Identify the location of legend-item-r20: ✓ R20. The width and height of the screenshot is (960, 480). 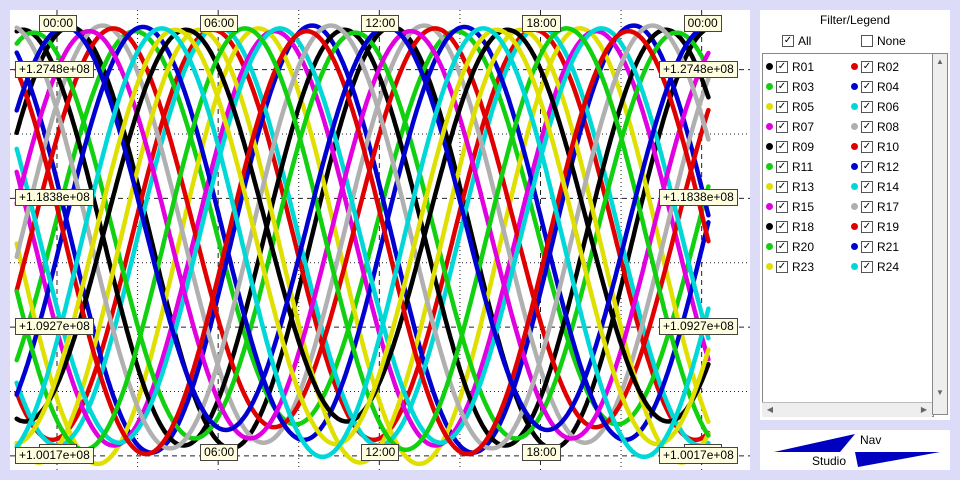
(790, 246).